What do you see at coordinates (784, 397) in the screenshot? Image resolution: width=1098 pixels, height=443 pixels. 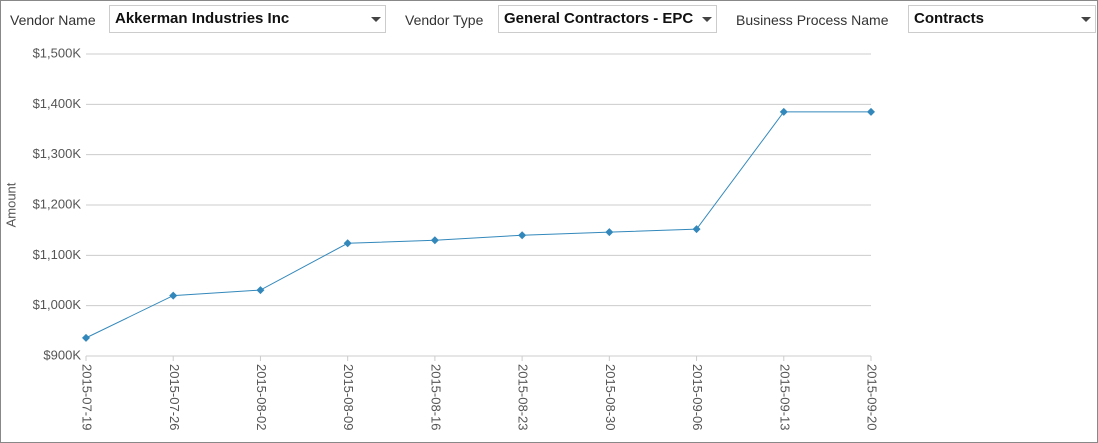 I see `x-tick-label: 2015-09-13` at bounding box center [784, 397].